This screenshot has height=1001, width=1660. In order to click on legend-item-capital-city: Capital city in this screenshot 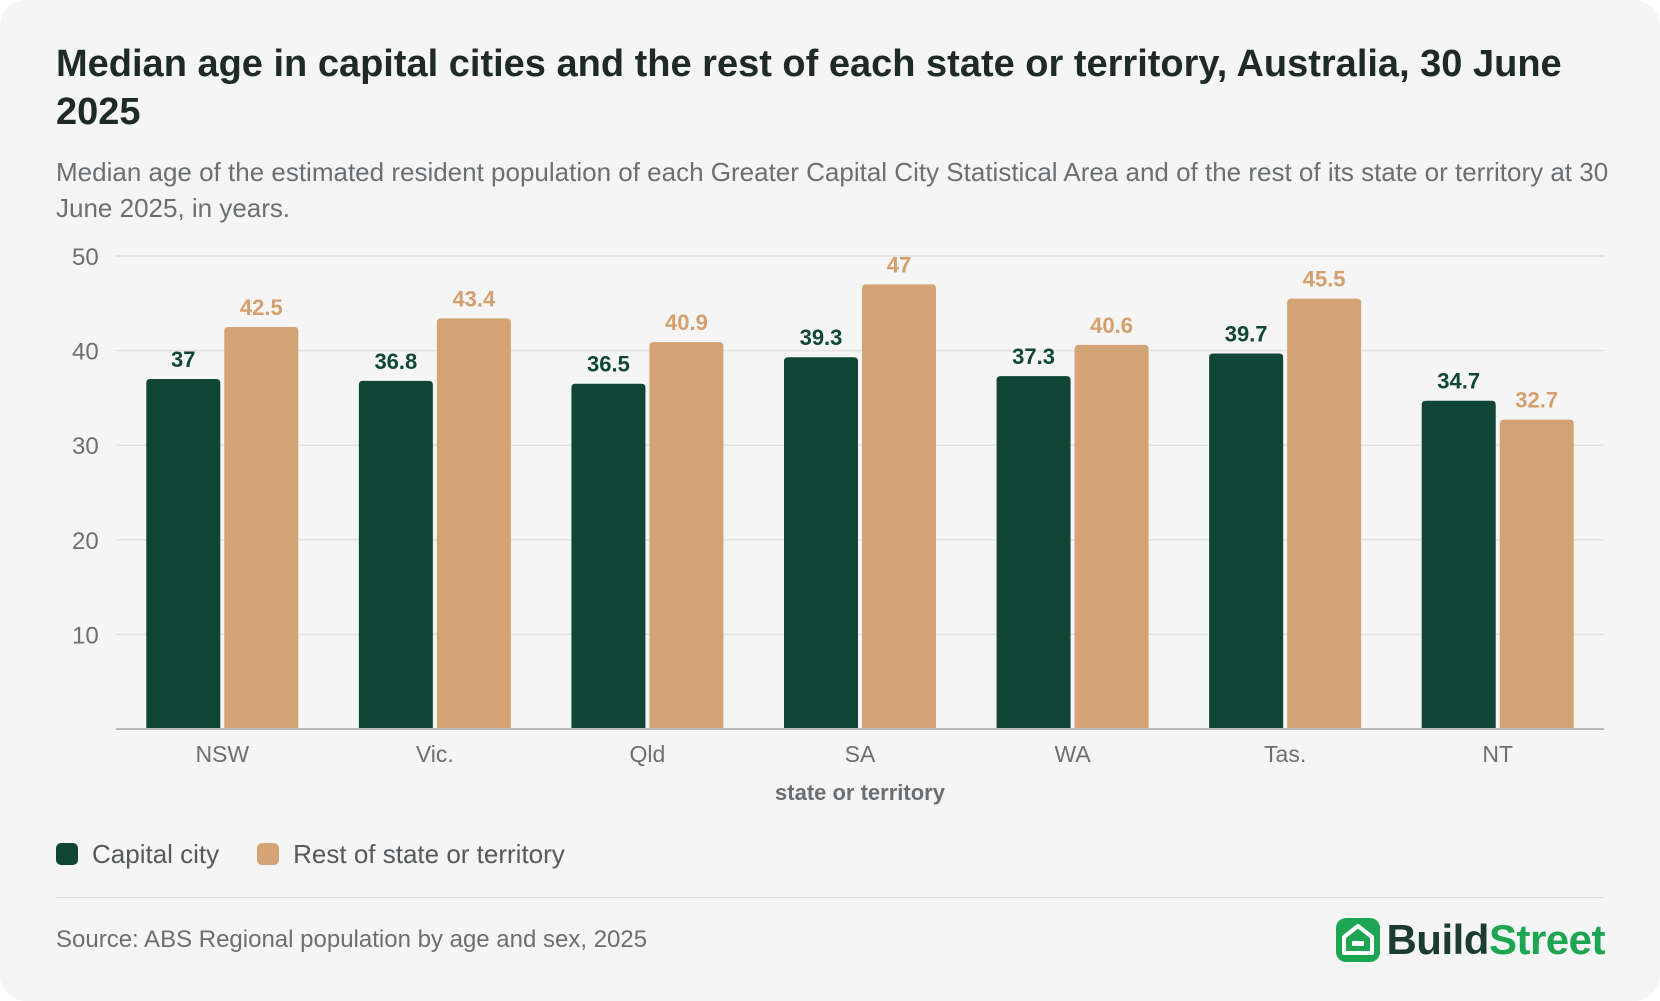, I will do `click(137, 854)`.